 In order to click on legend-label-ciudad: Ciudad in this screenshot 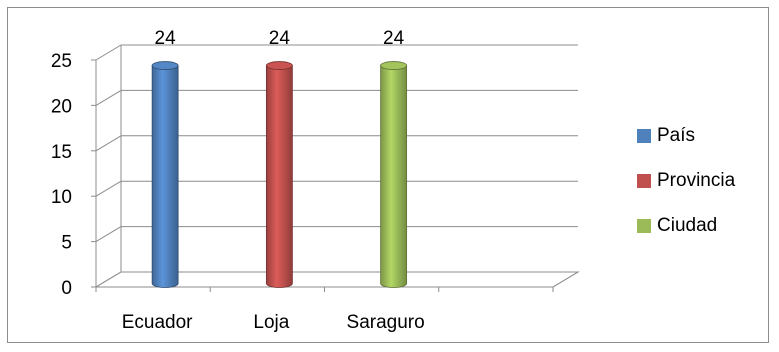, I will do `click(687, 225)`.